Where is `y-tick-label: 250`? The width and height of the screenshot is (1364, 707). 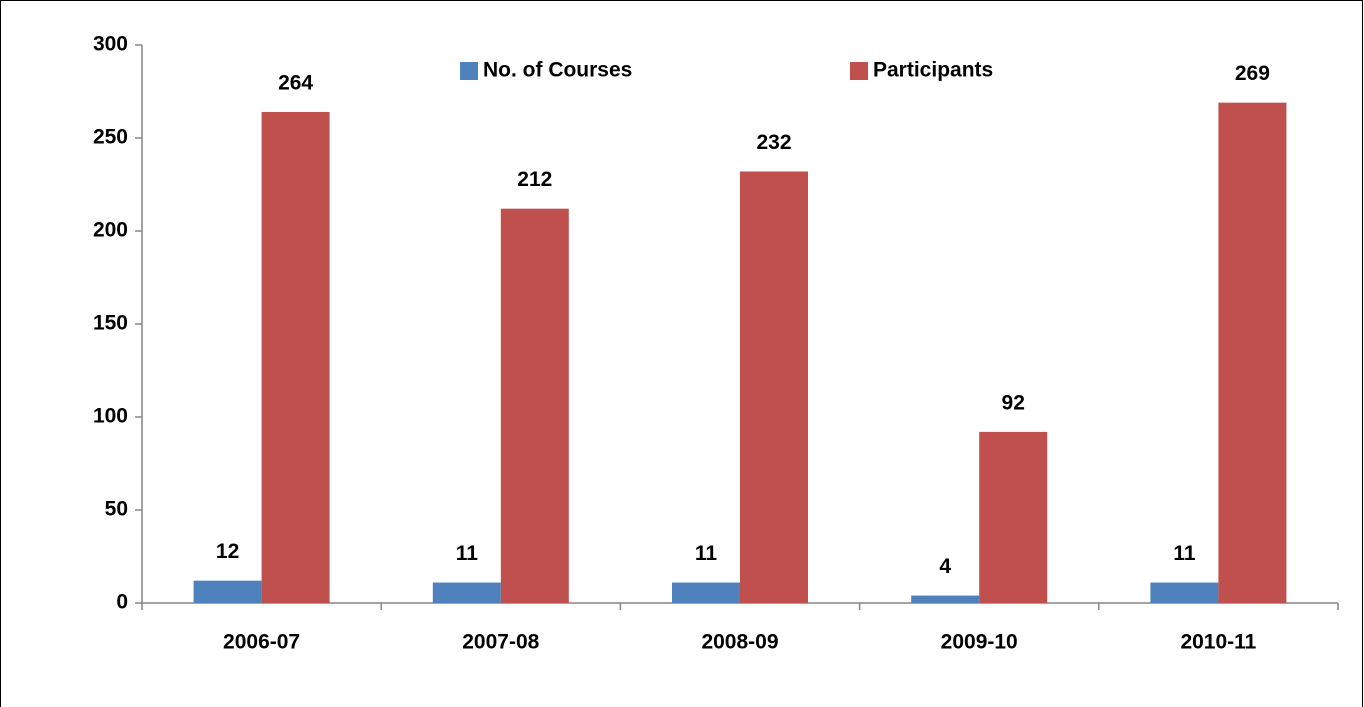 y-tick-label: 250 is located at coordinates (110, 137).